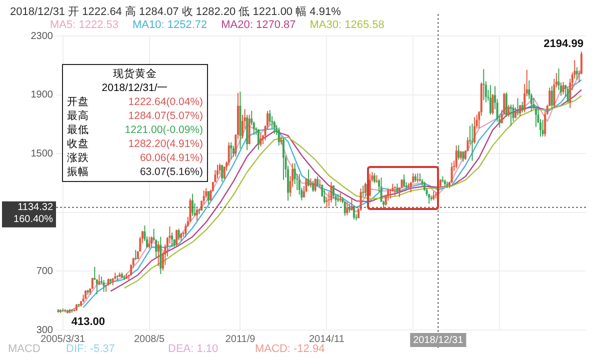 The height and width of the screenshot is (364, 600). What do you see at coordinates (135, 88) in the screenshot?
I see `annotation: 2018/12/31/一` at bounding box center [135, 88].